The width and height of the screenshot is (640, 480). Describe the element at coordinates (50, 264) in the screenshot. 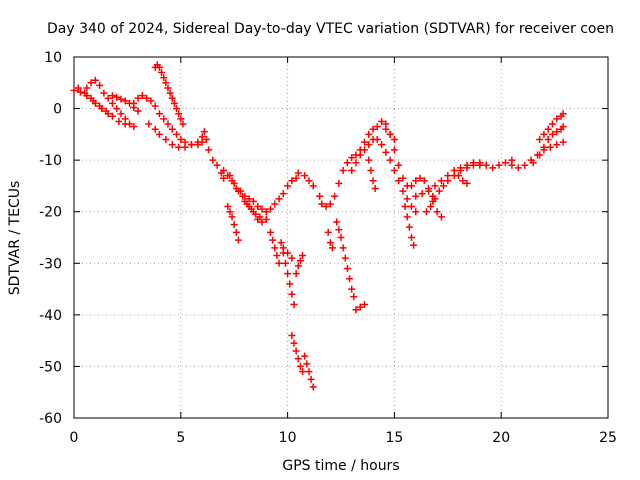

I see `y-tick-label: -30` at that location.